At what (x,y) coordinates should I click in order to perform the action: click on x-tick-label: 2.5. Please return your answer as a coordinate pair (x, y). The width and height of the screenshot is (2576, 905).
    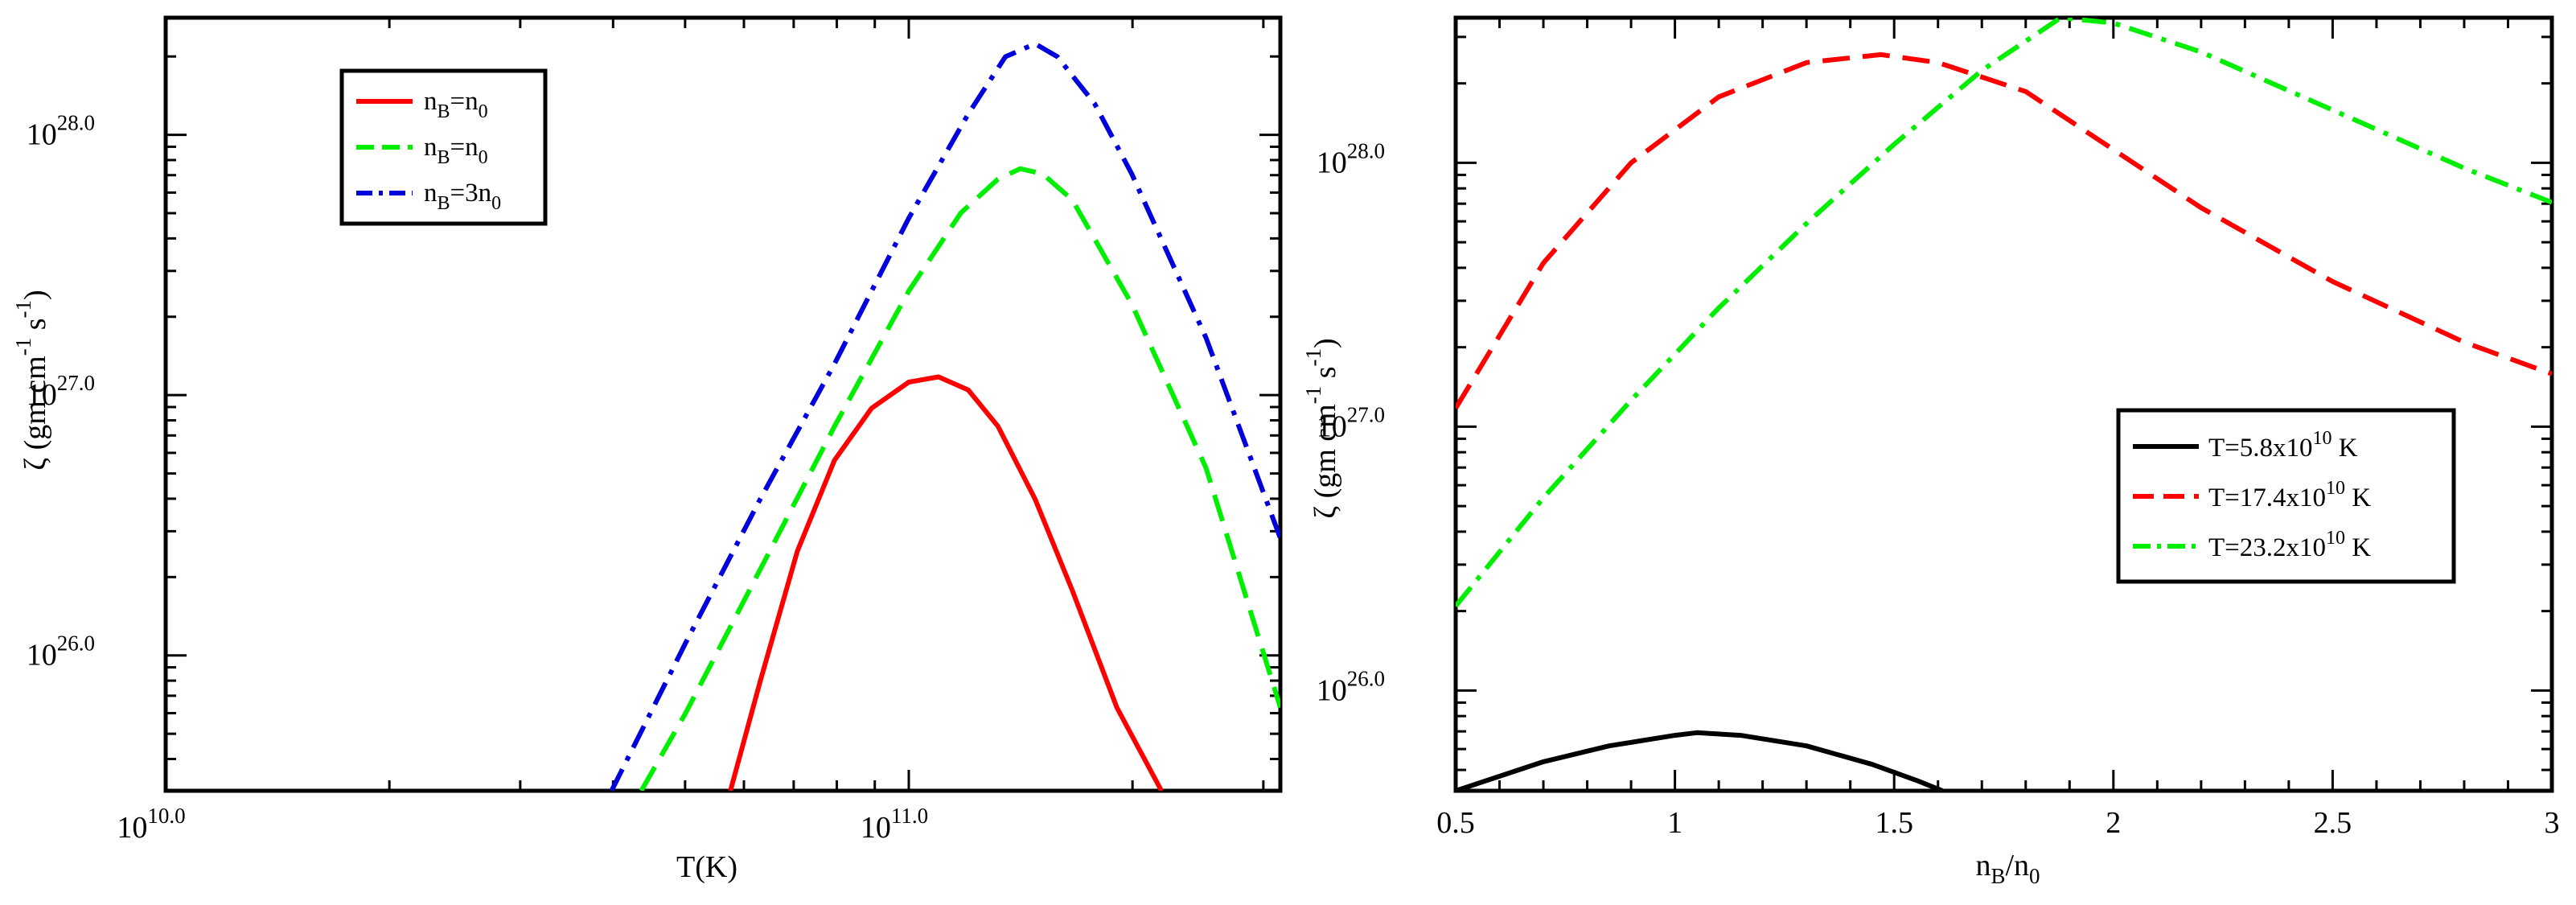
    Looking at the image, I should click on (2333, 823).